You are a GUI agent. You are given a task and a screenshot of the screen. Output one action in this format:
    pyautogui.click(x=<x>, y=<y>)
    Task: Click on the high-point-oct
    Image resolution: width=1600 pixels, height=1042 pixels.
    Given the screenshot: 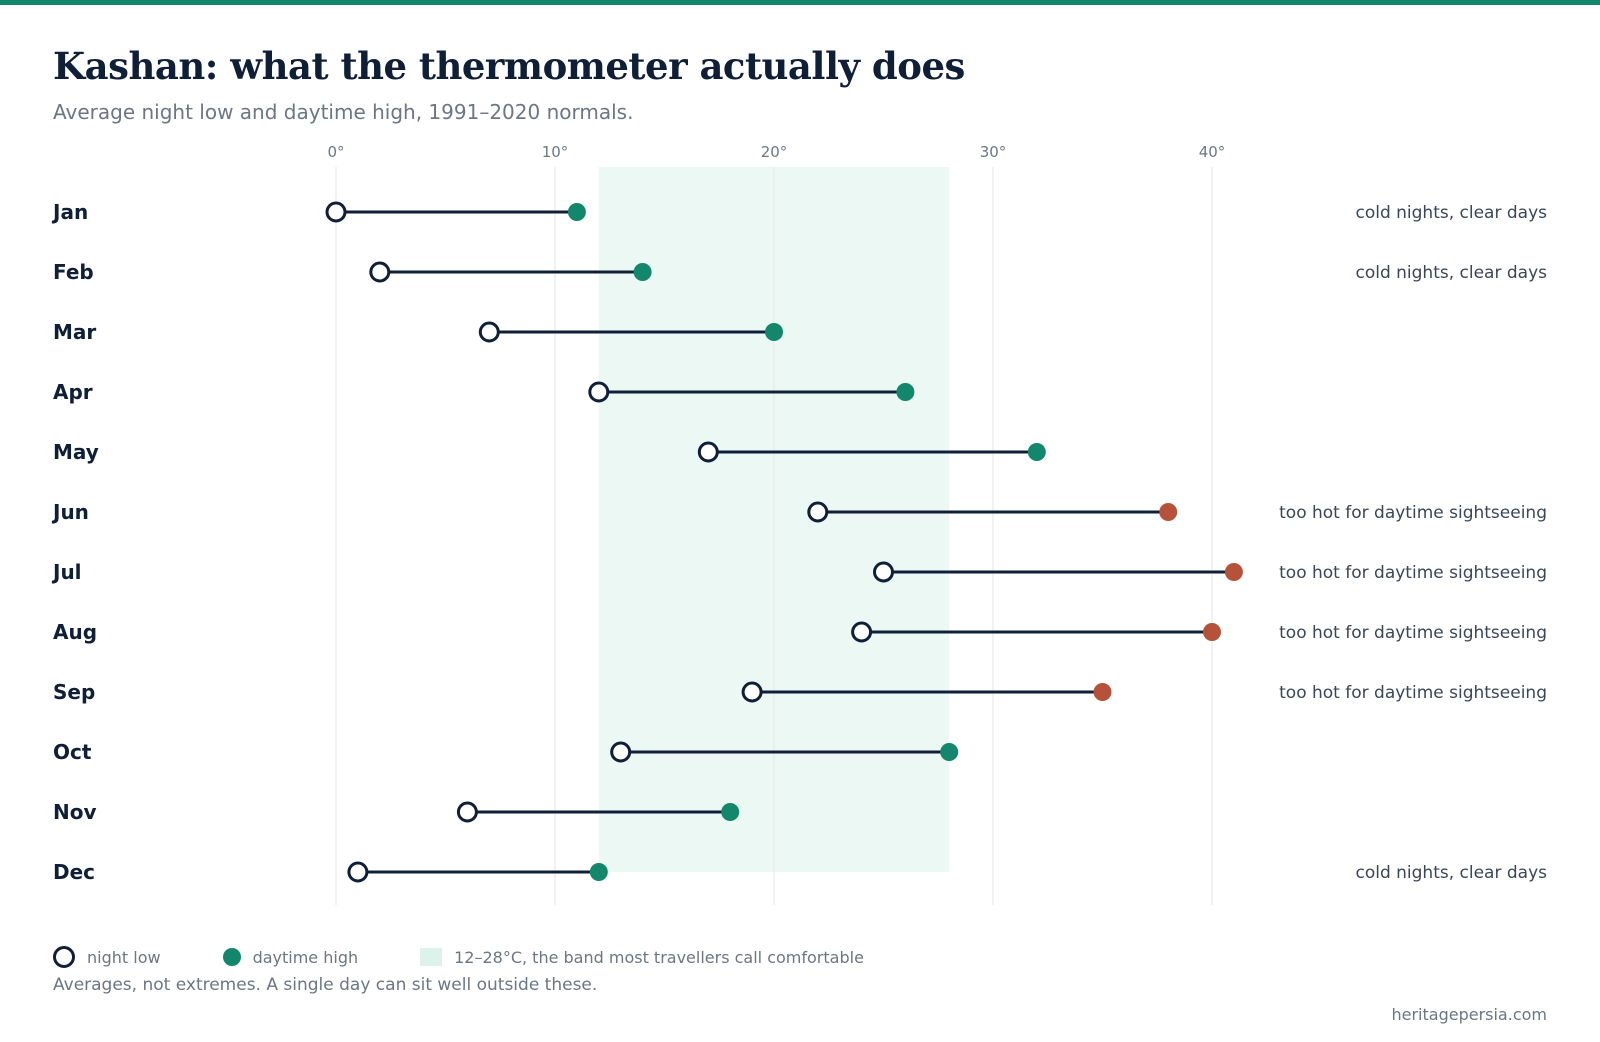 What is the action you would take?
    pyautogui.click(x=949, y=752)
    